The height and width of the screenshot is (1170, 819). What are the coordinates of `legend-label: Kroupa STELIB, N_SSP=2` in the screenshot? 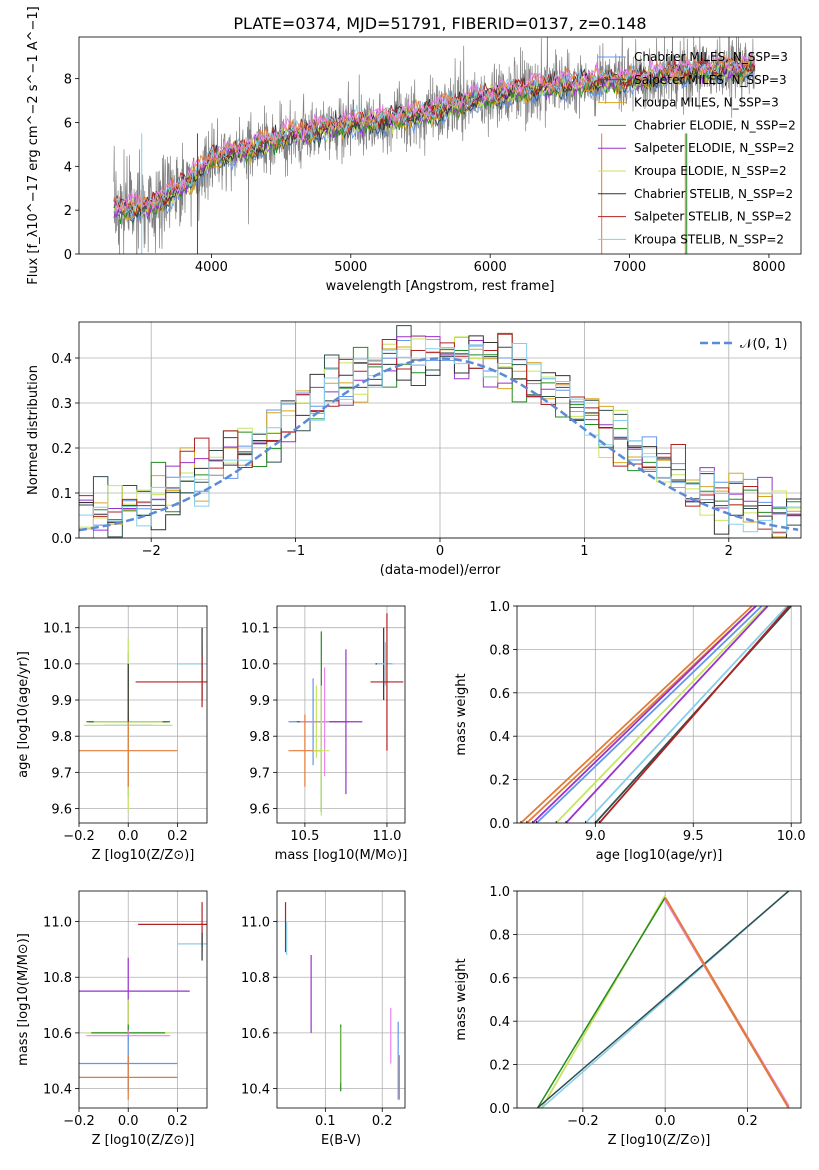 It's located at (709, 239).